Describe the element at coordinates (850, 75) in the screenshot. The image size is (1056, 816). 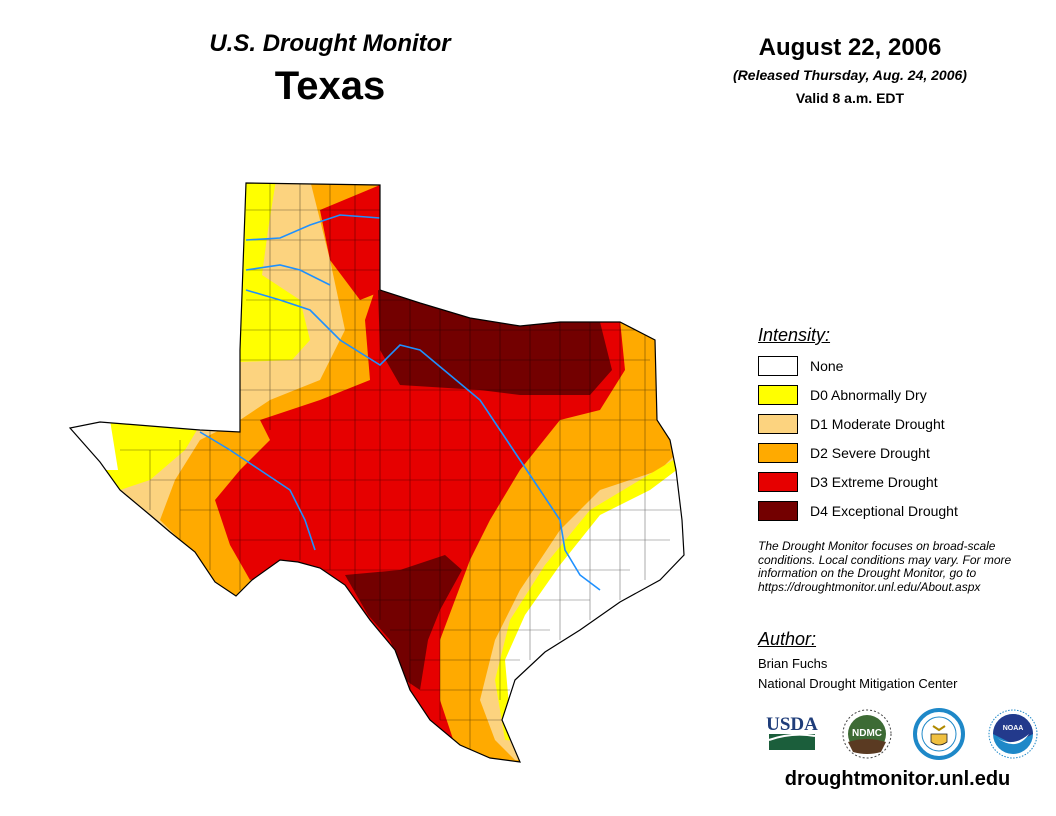
I see `release-date: (Released Thursday, Aug. 24, 2006)` at that location.